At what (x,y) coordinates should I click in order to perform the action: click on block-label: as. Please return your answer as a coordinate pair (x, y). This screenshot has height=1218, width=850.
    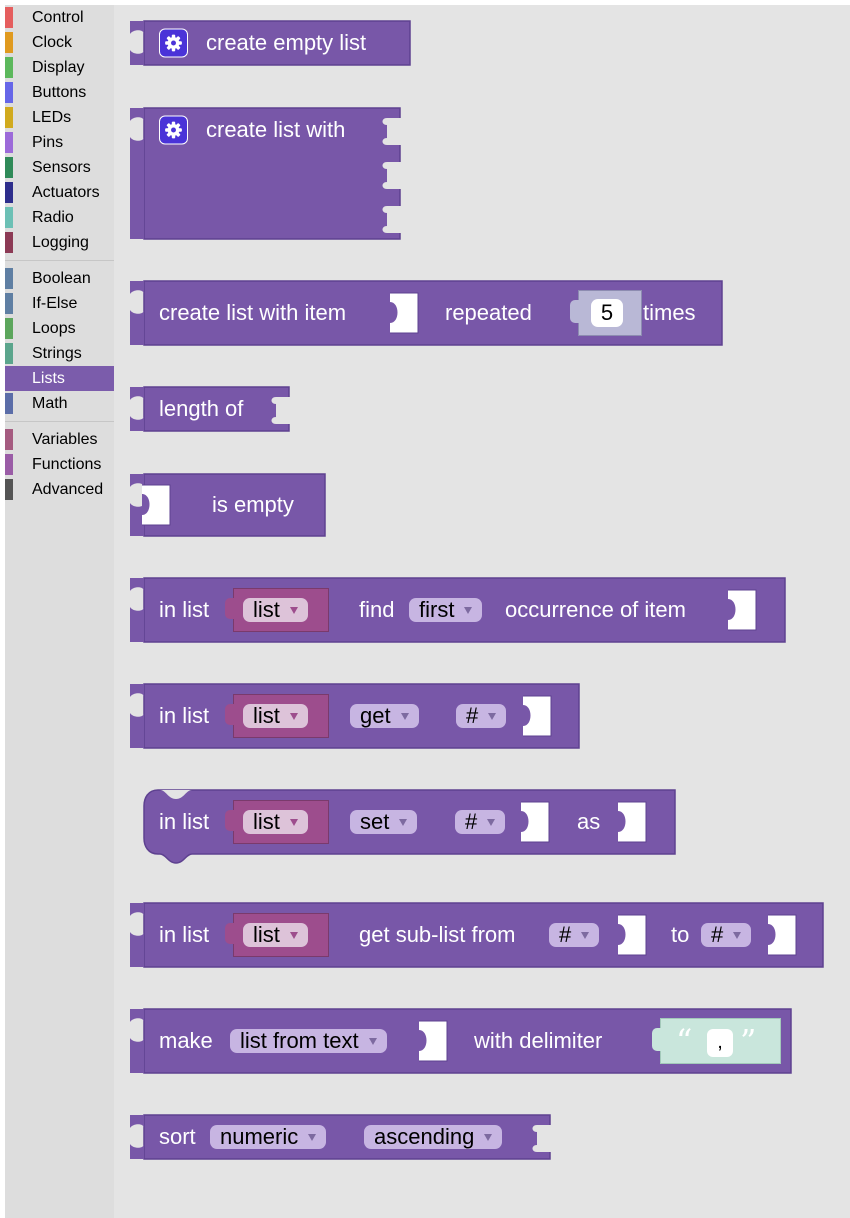
    Looking at the image, I should click on (589, 821).